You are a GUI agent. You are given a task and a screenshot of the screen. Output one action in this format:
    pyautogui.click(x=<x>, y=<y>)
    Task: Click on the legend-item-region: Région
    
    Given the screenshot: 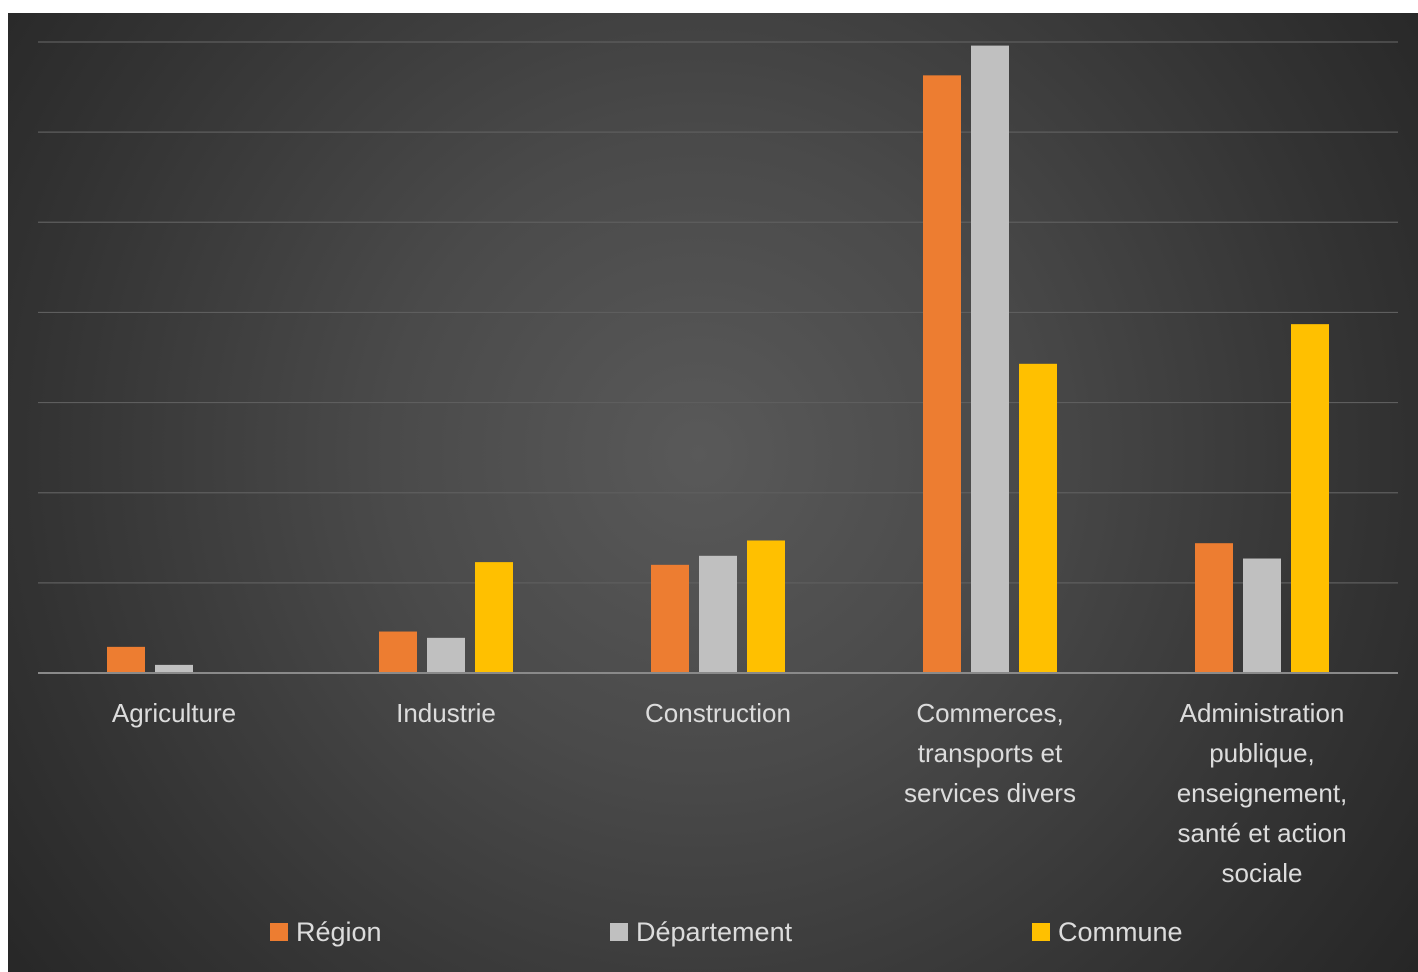 What is the action you would take?
    pyautogui.click(x=326, y=932)
    